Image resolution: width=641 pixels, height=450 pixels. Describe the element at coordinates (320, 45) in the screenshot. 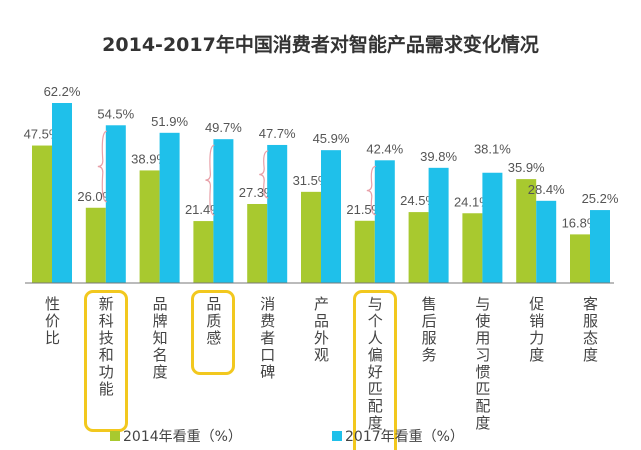

I see `chart-title: 2014-2017年中国消费者对智能产品需求变化情况` at that location.